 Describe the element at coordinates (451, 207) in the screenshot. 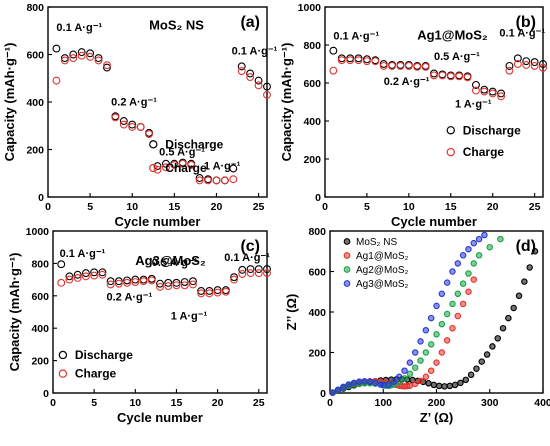

I see `x-tick-label: 15` at that location.